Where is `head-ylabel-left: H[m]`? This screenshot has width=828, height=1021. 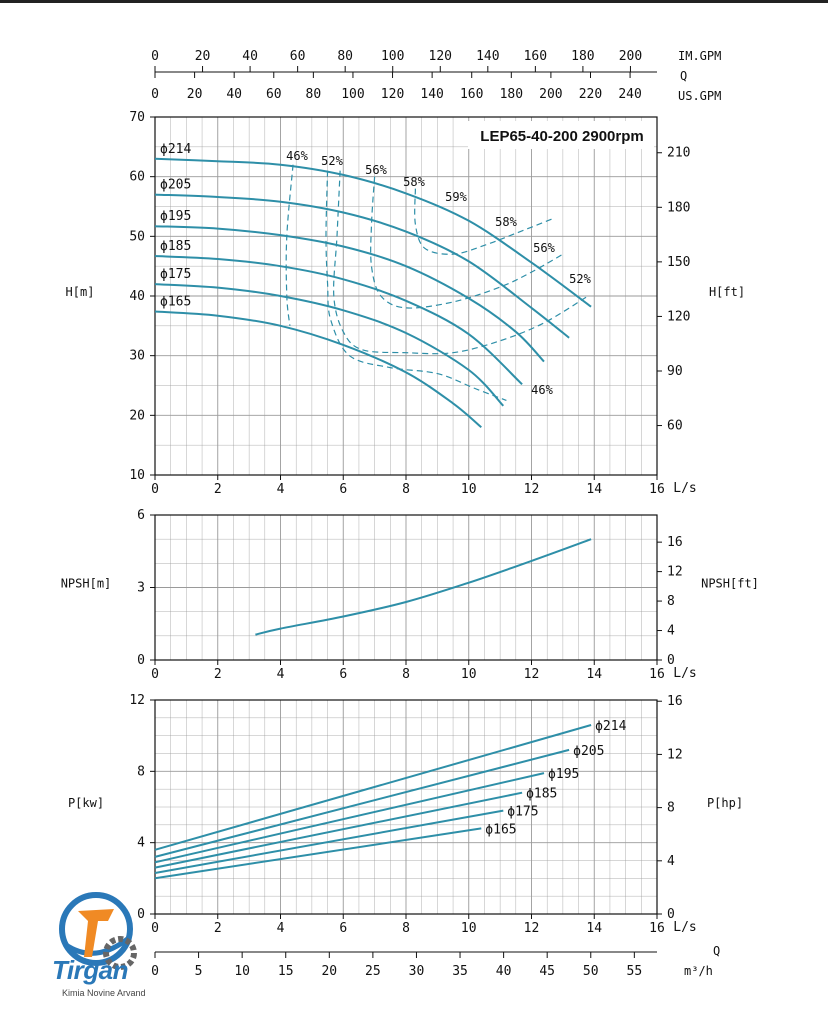 head-ylabel-left: H[m] is located at coordinates (80, 292).